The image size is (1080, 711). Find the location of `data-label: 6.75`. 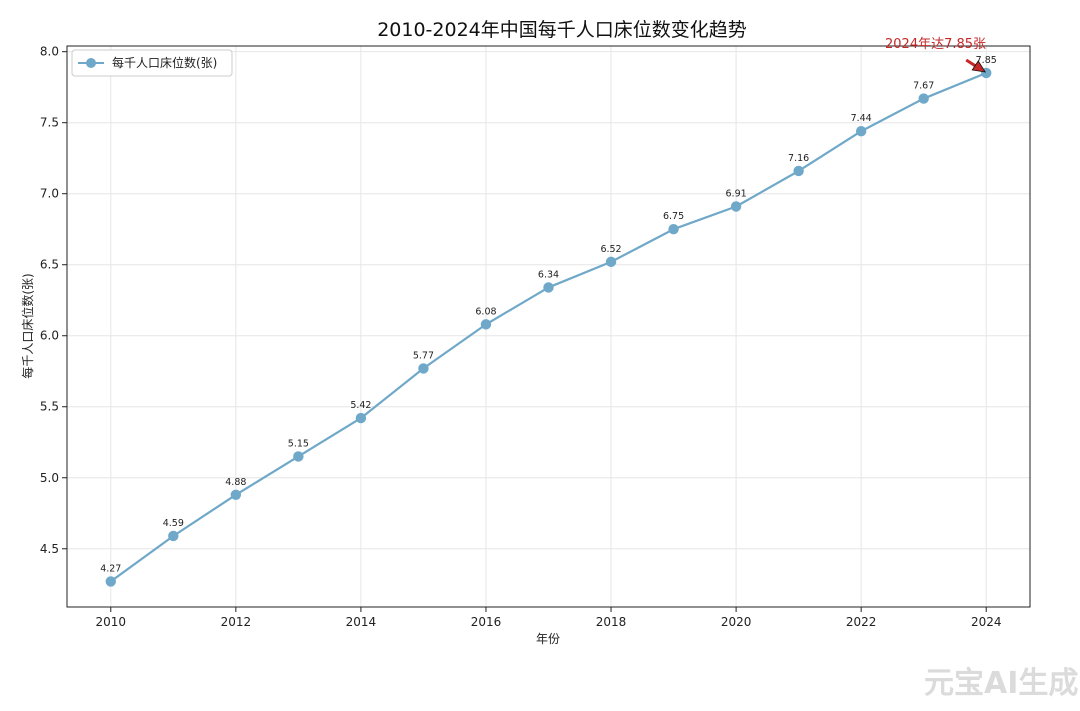

data-label: 6.75 is located at coordinates (673, 216).